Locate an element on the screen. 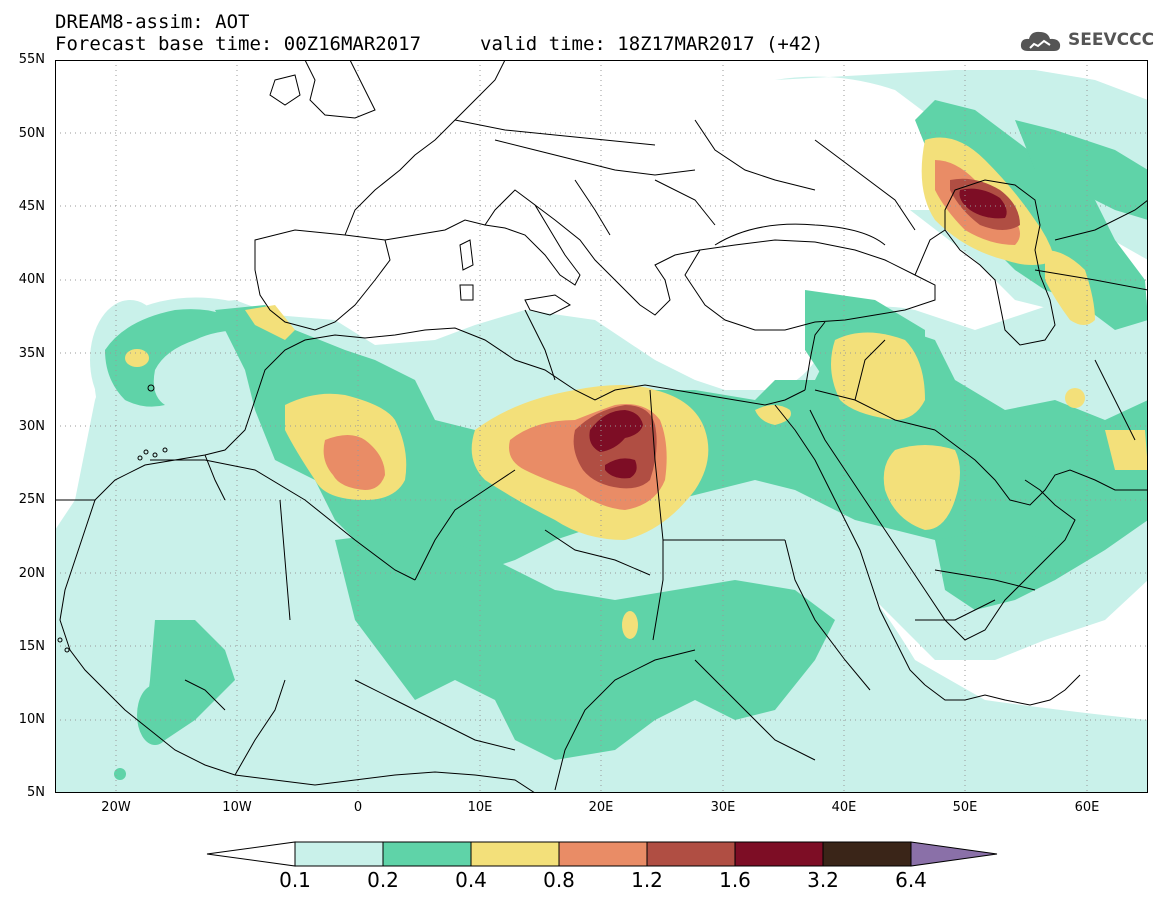 The height and width of the screenshot is (905, 1165). lon-label-60e: 60E is located at coordinates (1087, 807).